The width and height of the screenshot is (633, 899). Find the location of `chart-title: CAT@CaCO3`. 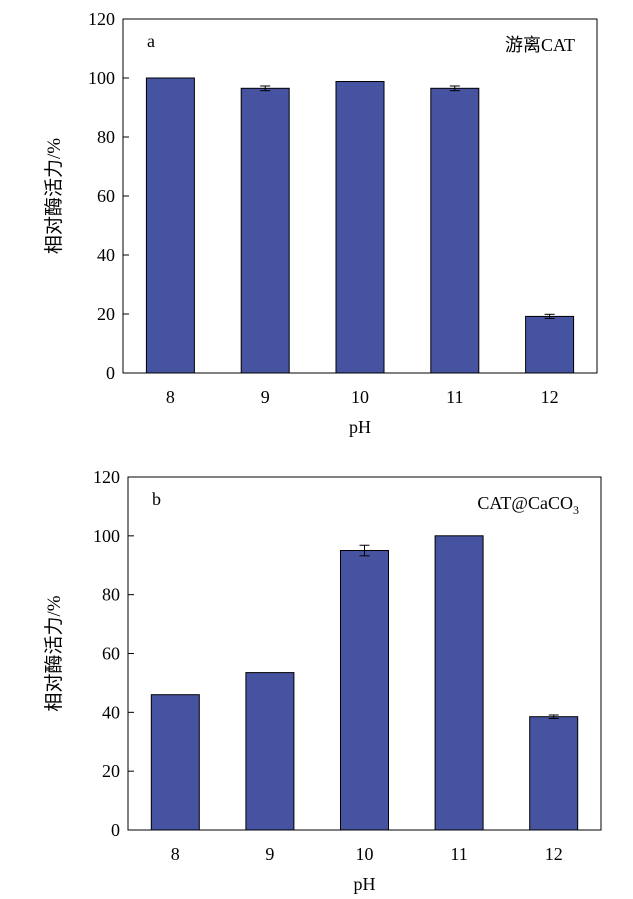

chart-title: CAT@CaCO3 is located at coordinates (528, 505).